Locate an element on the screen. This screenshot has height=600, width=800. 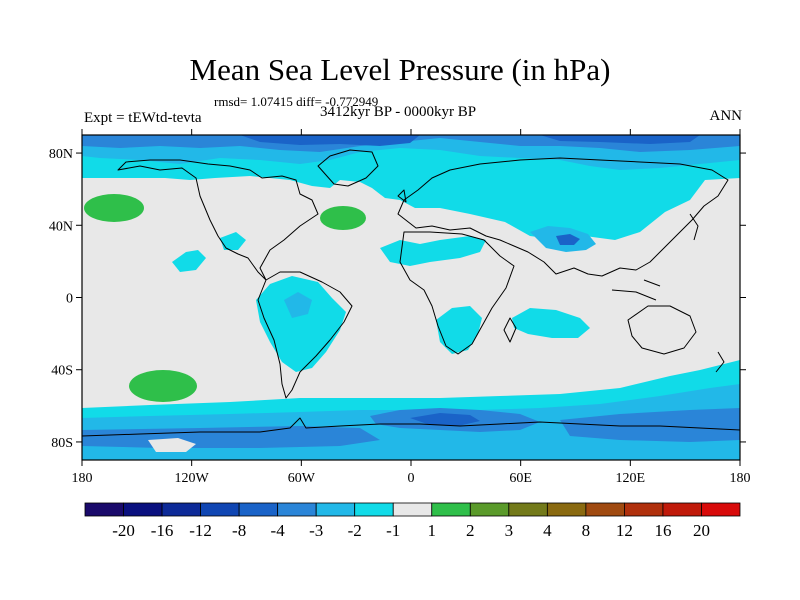
lat-tick-label: 80N is located at coordinates (61, 154).